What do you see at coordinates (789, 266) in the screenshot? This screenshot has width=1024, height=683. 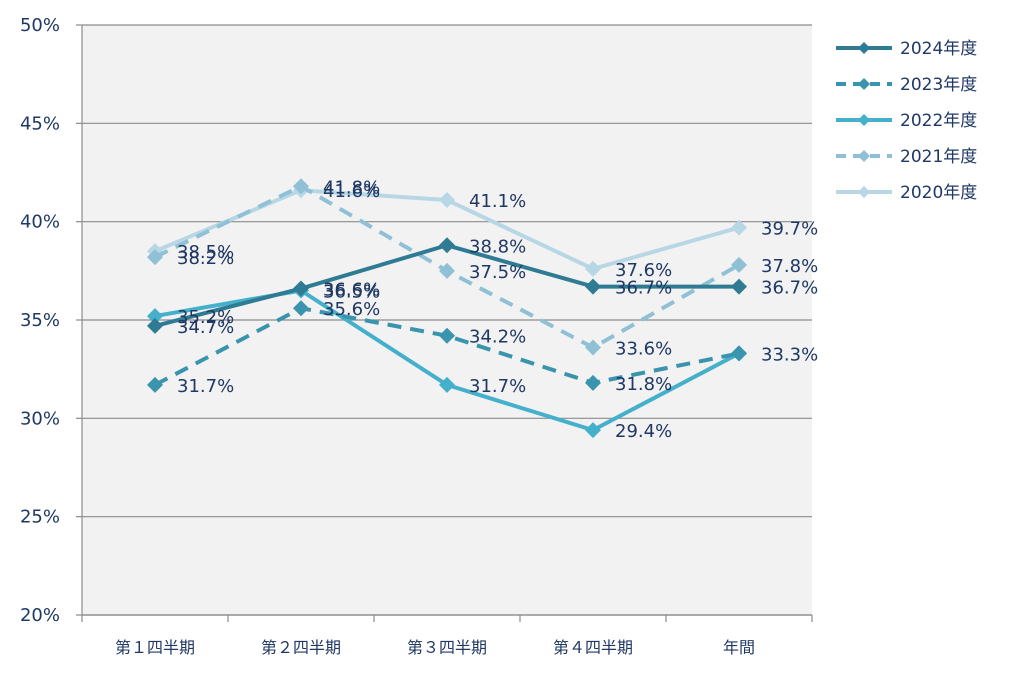 I see `data-label: 37.8%` at bounding box center [789, 266].